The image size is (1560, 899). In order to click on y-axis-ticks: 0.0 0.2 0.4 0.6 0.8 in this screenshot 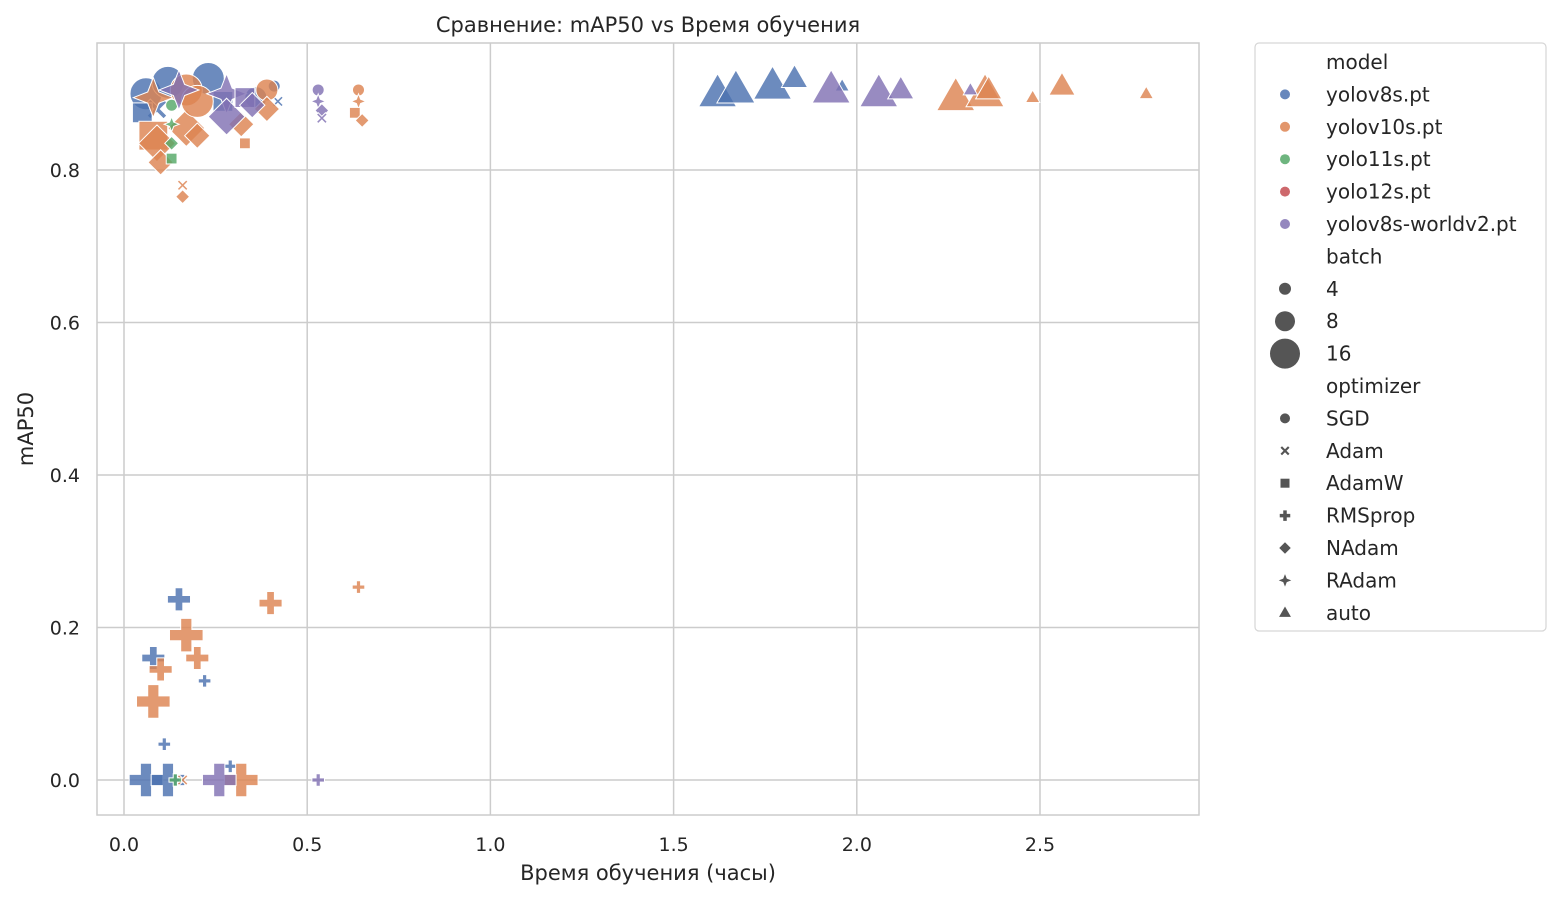, I will do `click(65, 476)`.